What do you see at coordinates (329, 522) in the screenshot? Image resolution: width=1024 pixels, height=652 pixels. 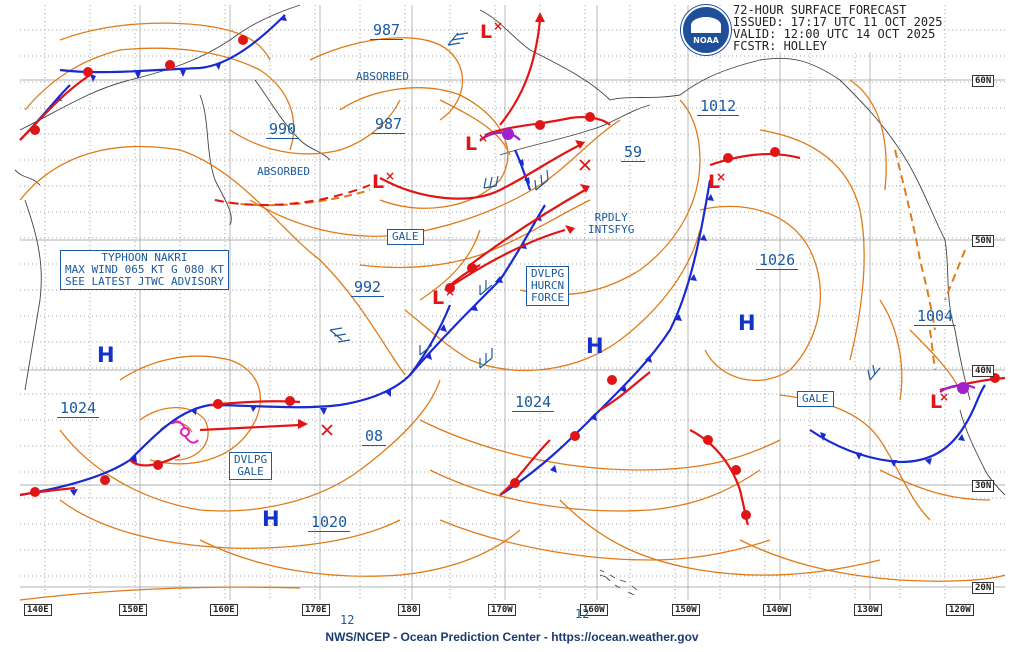 I see `isobar-label: 1020` at bounding box center [329, 522].